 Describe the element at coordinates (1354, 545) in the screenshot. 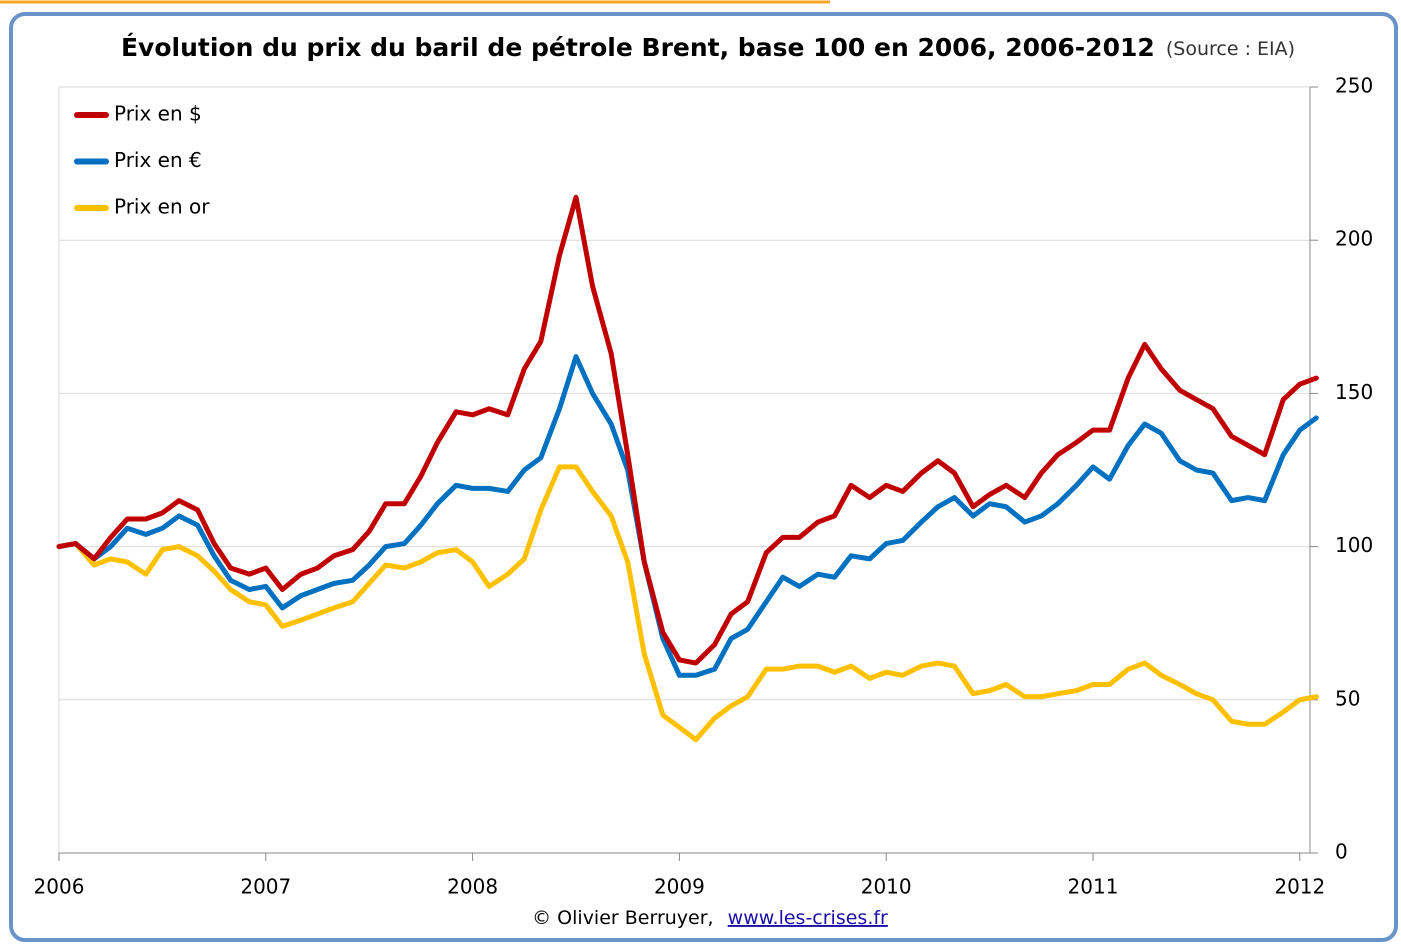

I see `y-tick-label: 100` at that location.